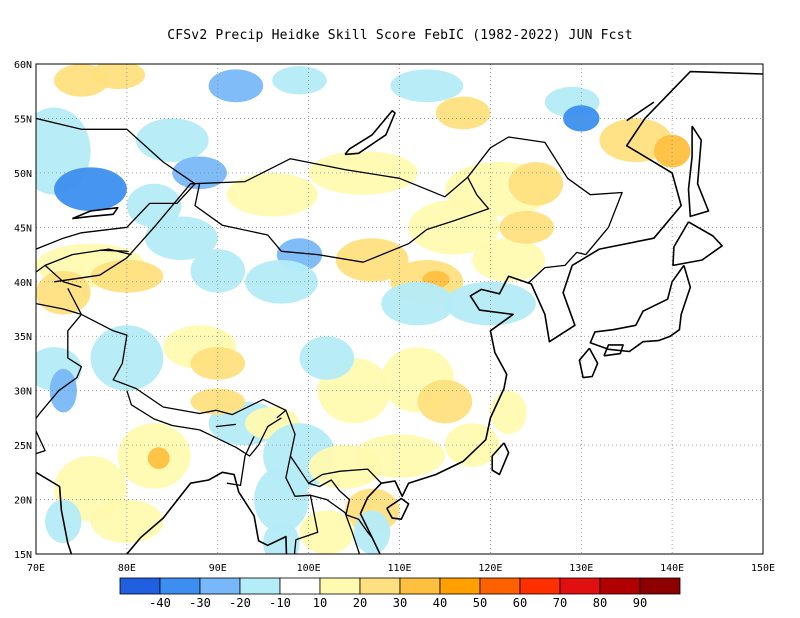  Describe the element at coordinates (672, 568) in the screenshot. I see `longitude-label: 140E` at that location.